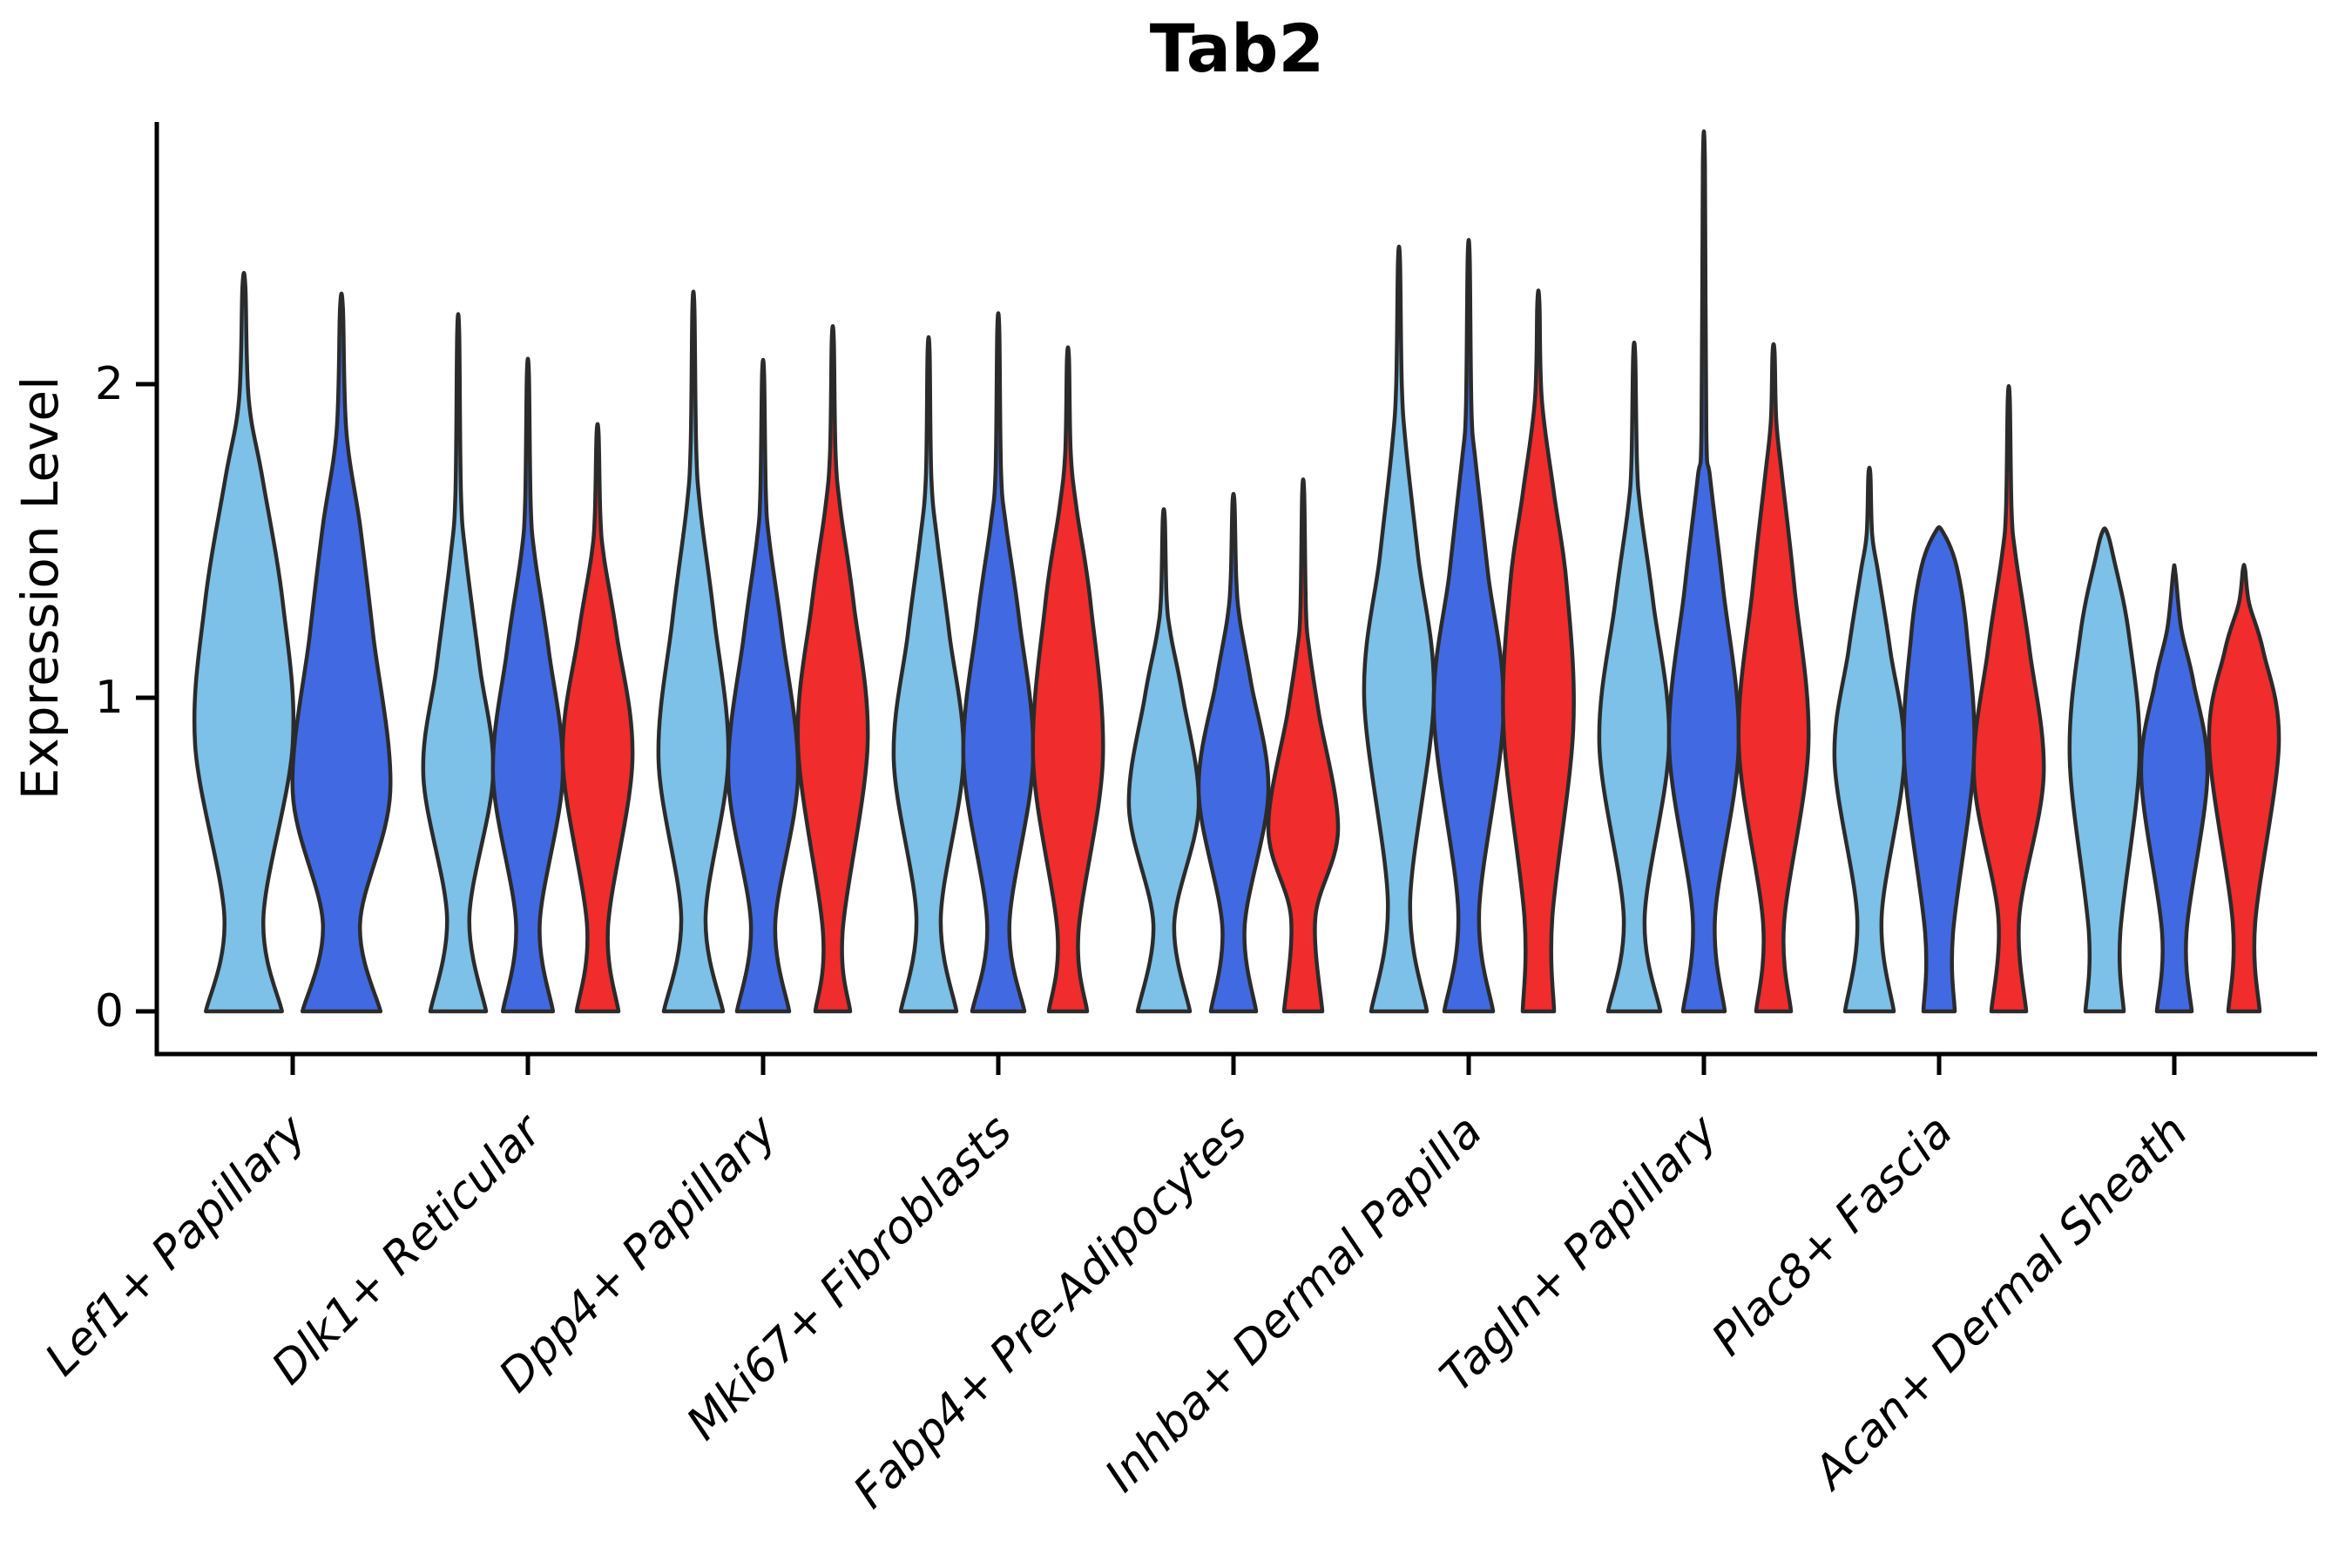 The image size is (2352, 1568). What do you see at coordinates (109, 384) in the screenshot?
I see `y-tick-label: 2` at bounding box center [109, 384].